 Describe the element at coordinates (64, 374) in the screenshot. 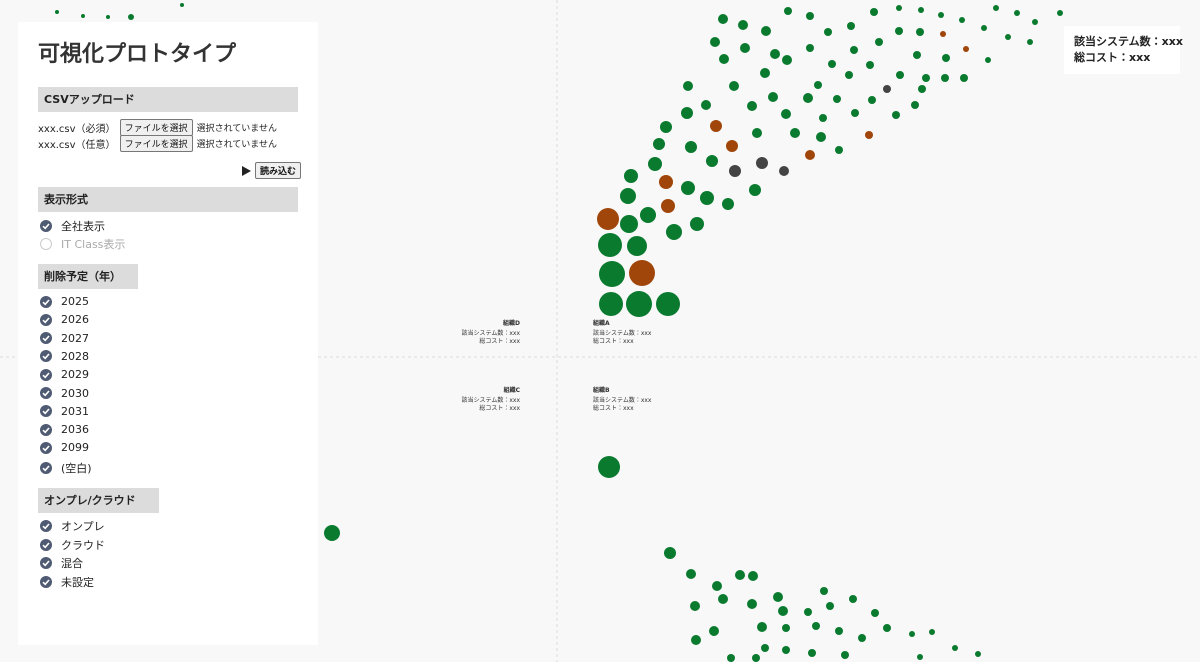

I see `checkbox-option: 2029` at that location.